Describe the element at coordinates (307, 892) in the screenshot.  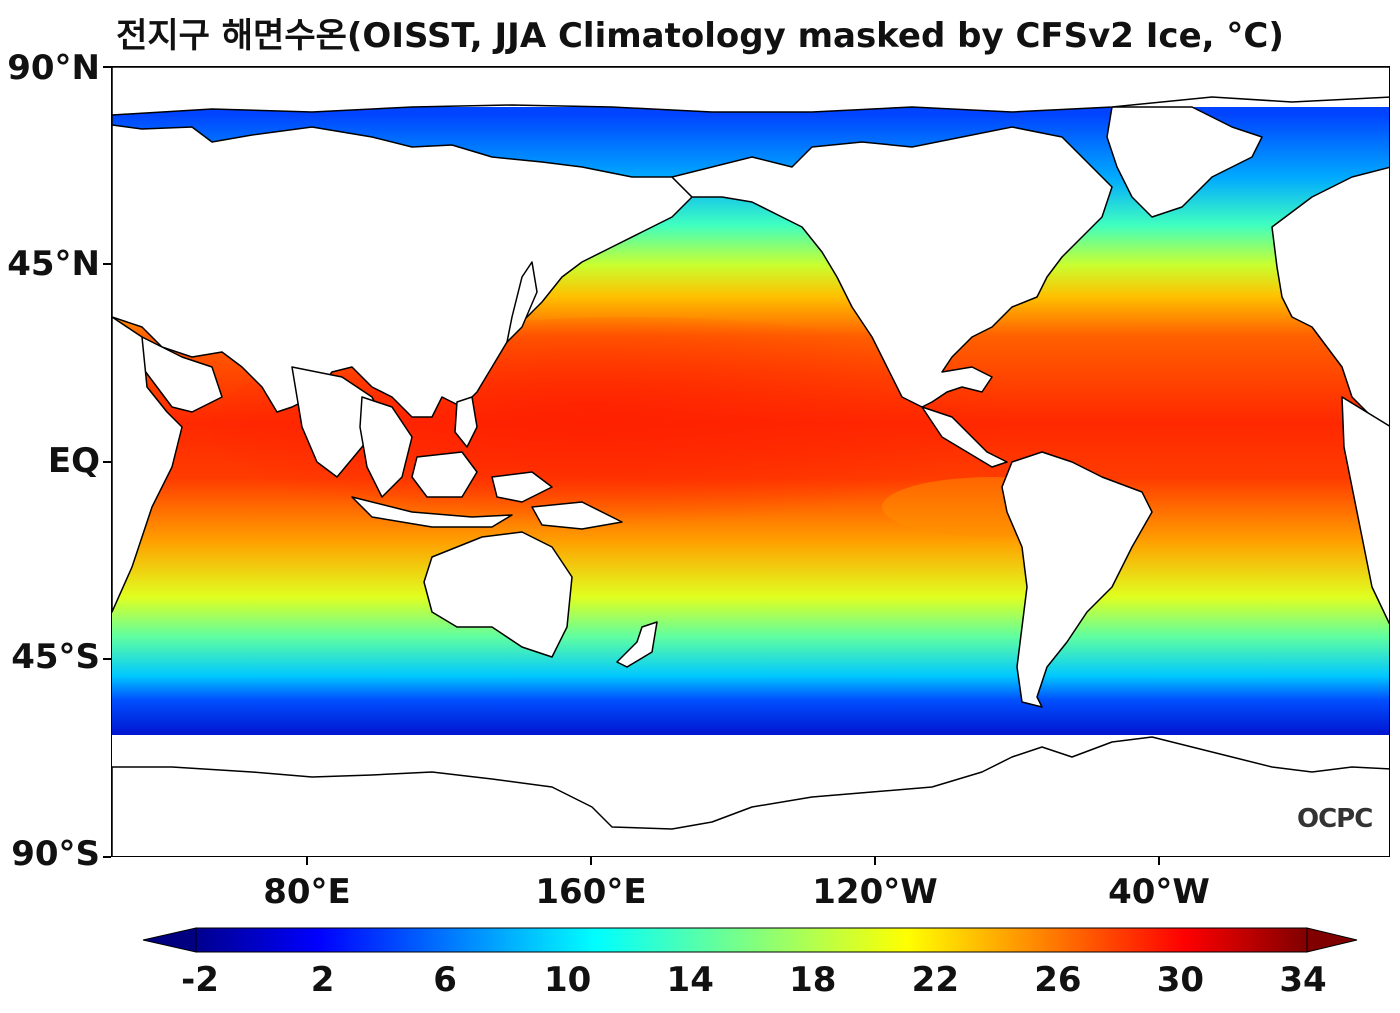
I see `lon-label-80e: 80°E` at that location.